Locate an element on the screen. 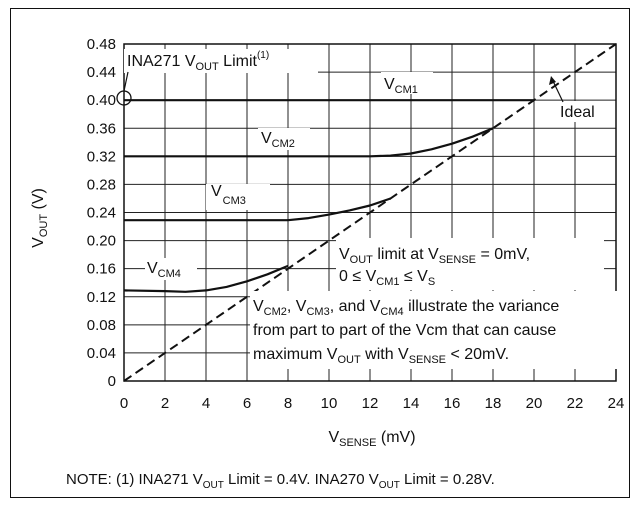 The image size is (642, 506). y-tick-label: 0.24 is located at coordinates (101, 213).